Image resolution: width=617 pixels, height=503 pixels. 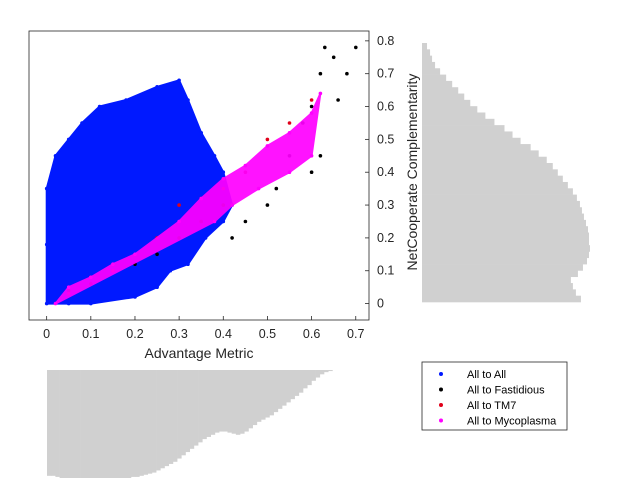 I want to click on y-axis-ticks: 0 0.1 0.2 0.3 0.4 0.5 0.6 0.7 0.8, so click(x=379, y=172).